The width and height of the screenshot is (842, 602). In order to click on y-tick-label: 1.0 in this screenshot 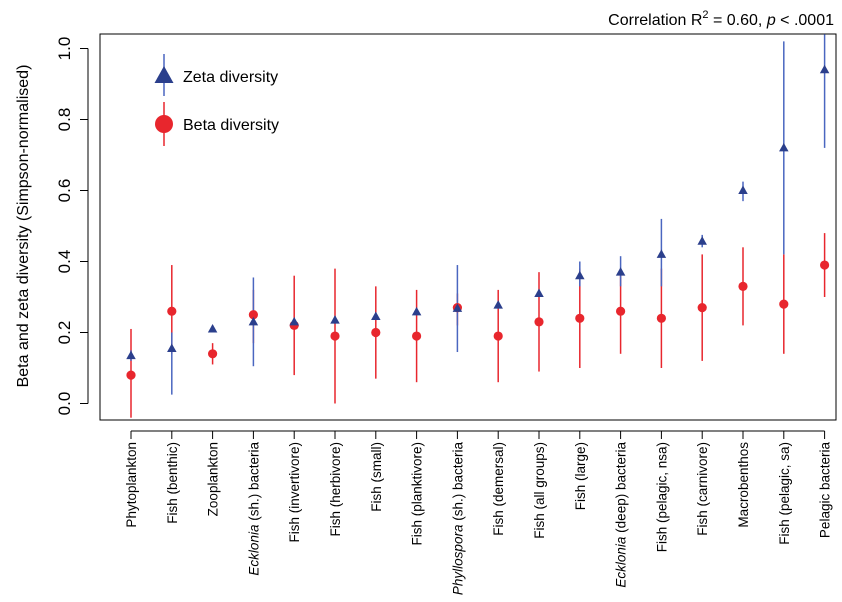, I will do `click(64, 49)`.